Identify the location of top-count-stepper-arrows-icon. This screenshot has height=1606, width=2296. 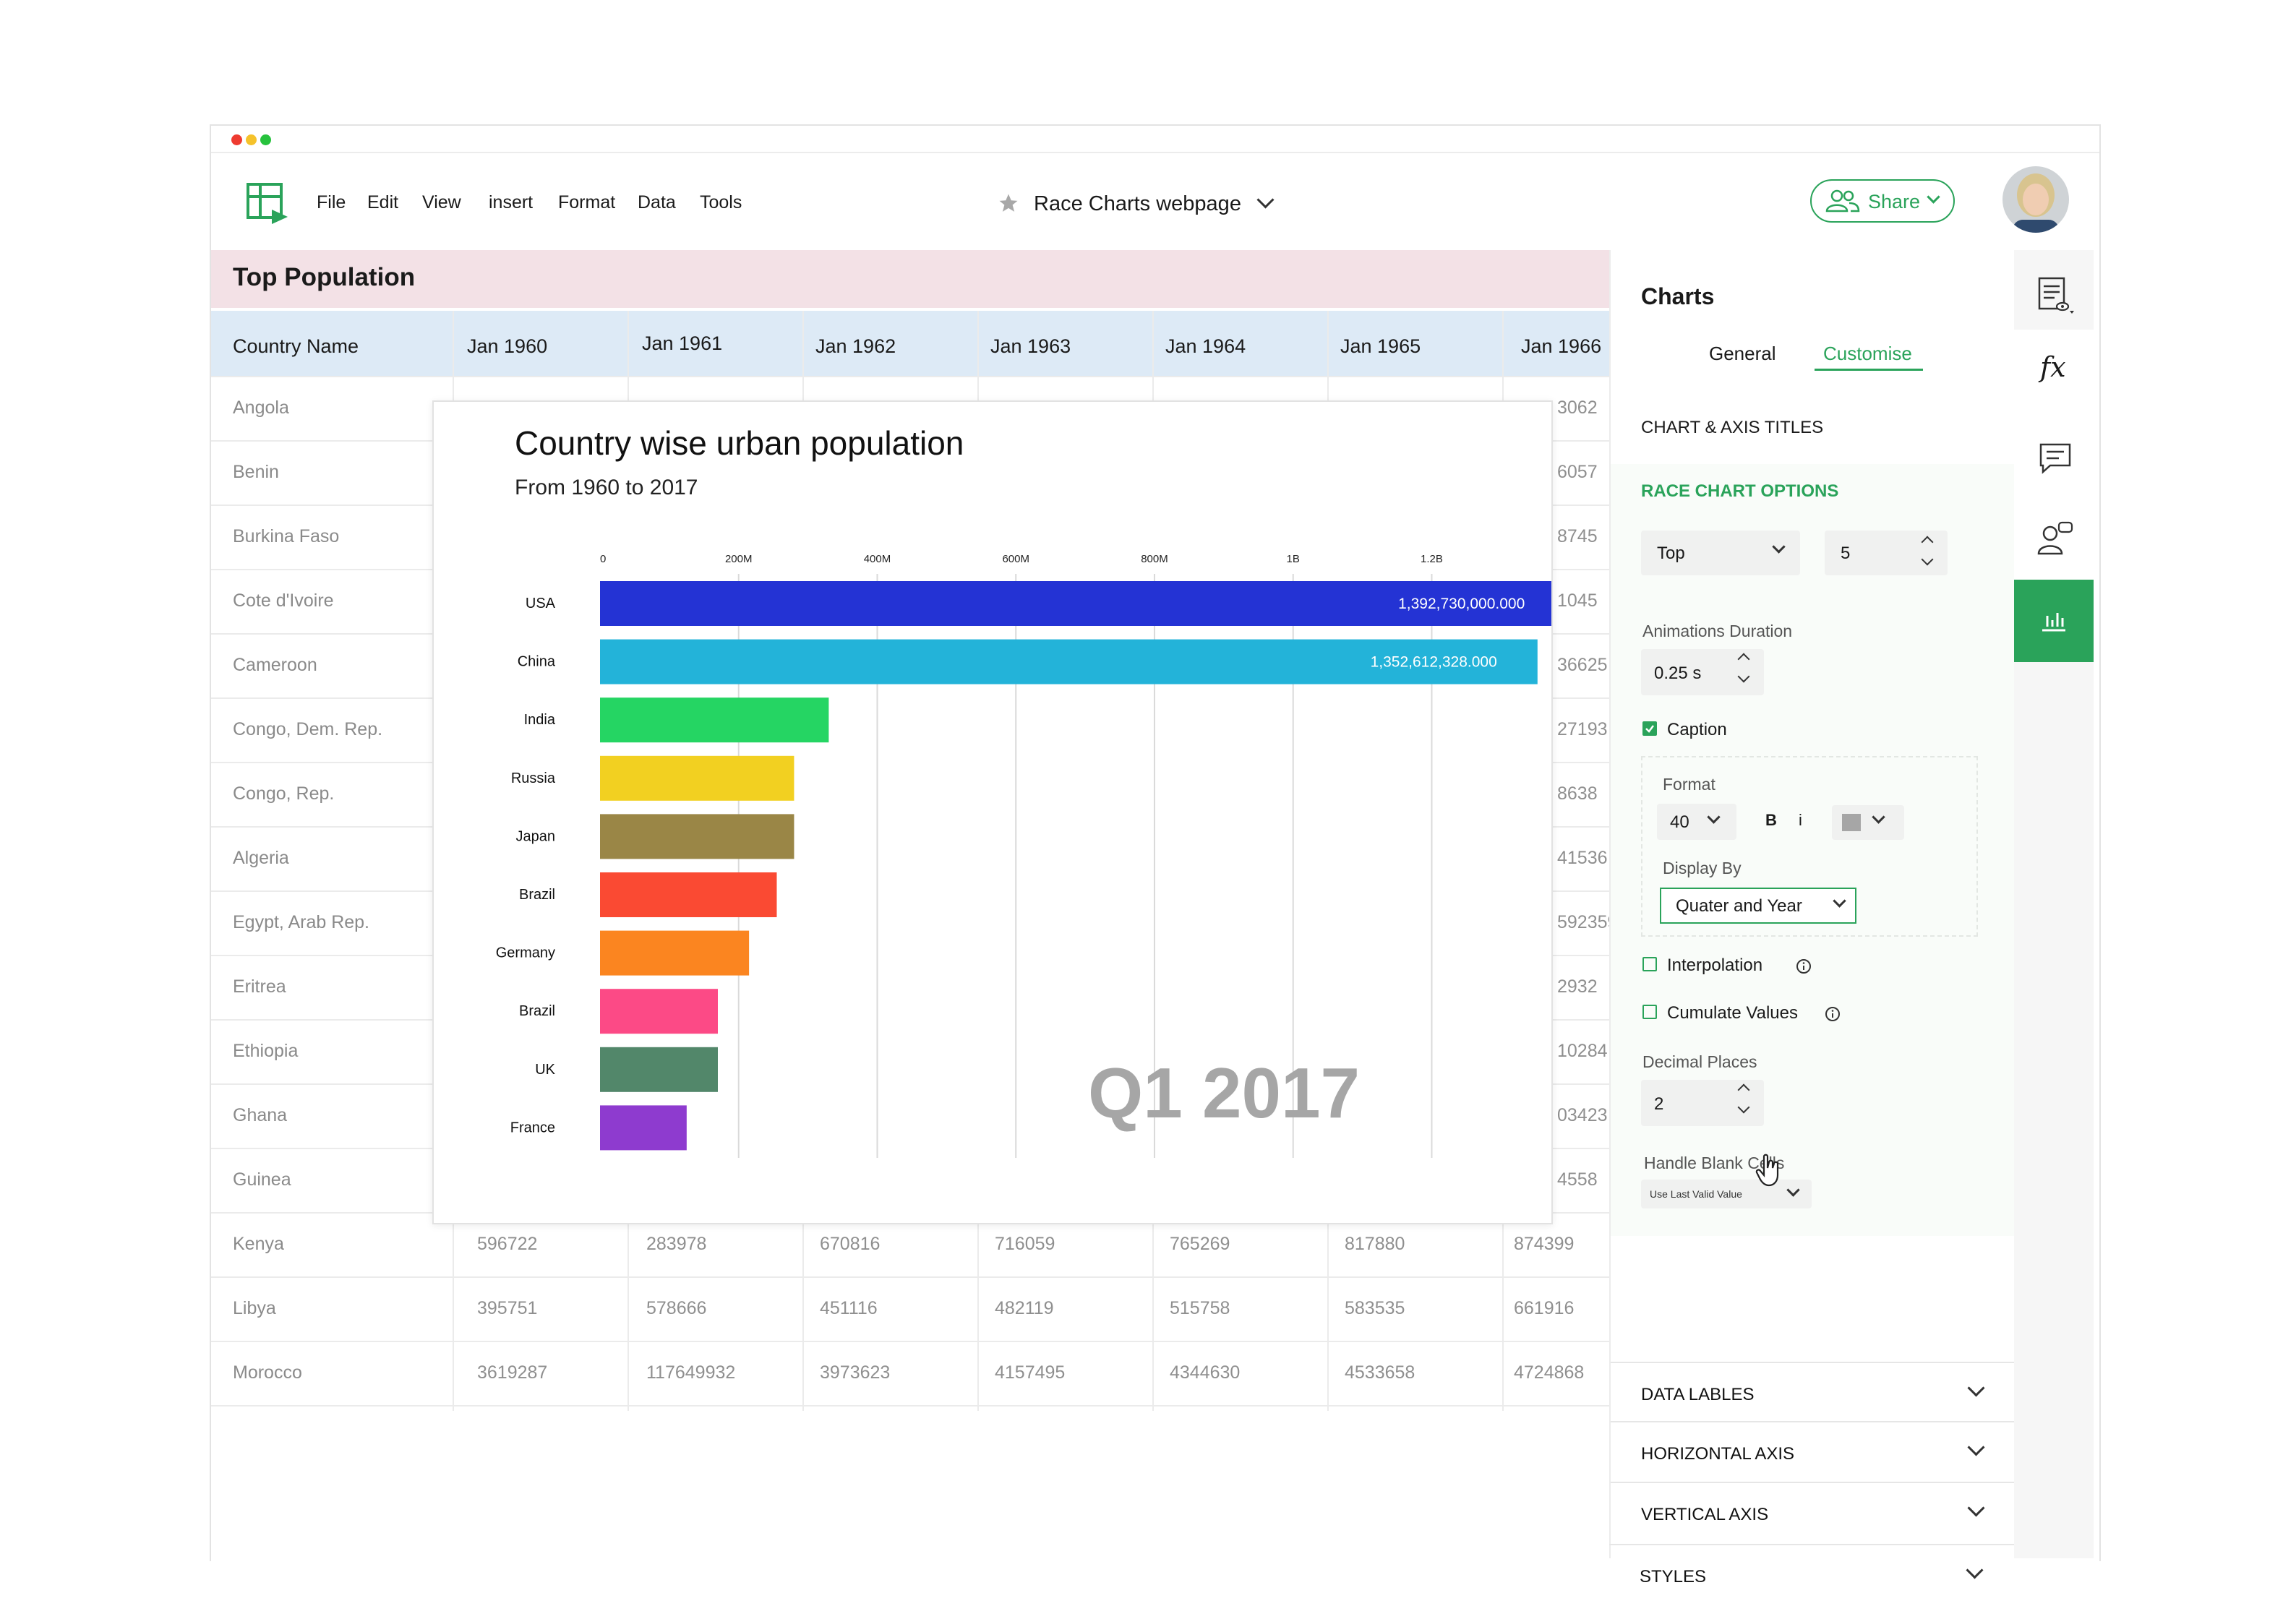
(1927, 551).